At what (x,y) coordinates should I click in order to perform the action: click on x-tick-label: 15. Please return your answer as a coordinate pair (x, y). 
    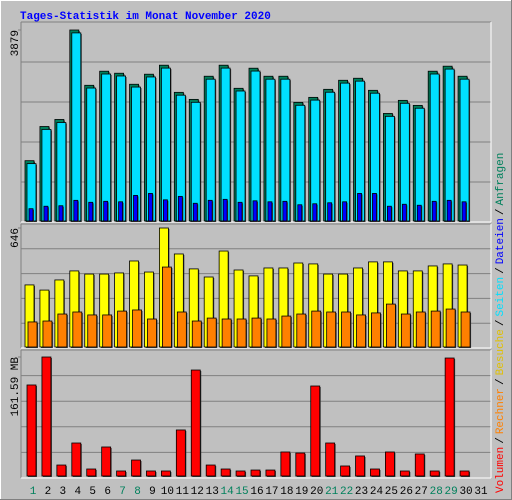
    Looking at the image, I should click on (241, 492).